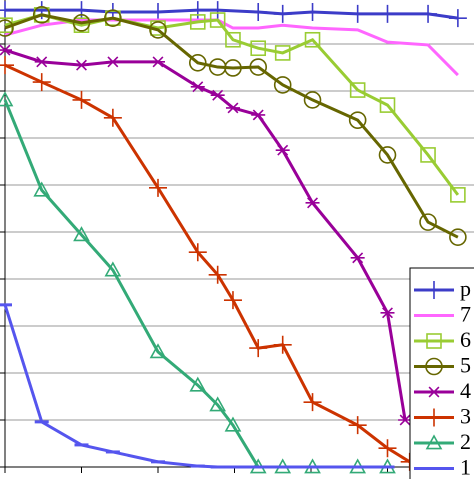 The width and height of the screenshot is (474, 479). Describe the element at coordinates (465, 314) in the screenshot. I see `legend-label: 7` at that location.